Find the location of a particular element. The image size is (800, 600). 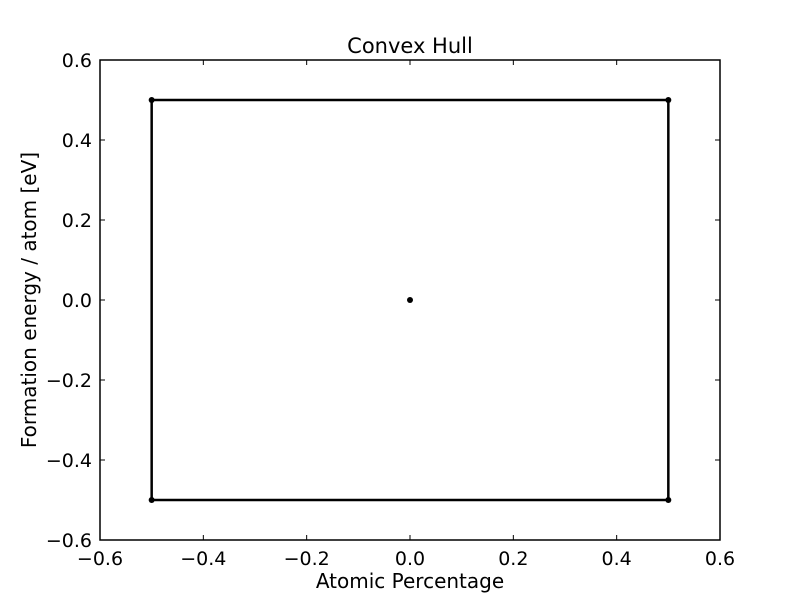

x-tick-label: −0.2 is located at coordinates (307, 559).